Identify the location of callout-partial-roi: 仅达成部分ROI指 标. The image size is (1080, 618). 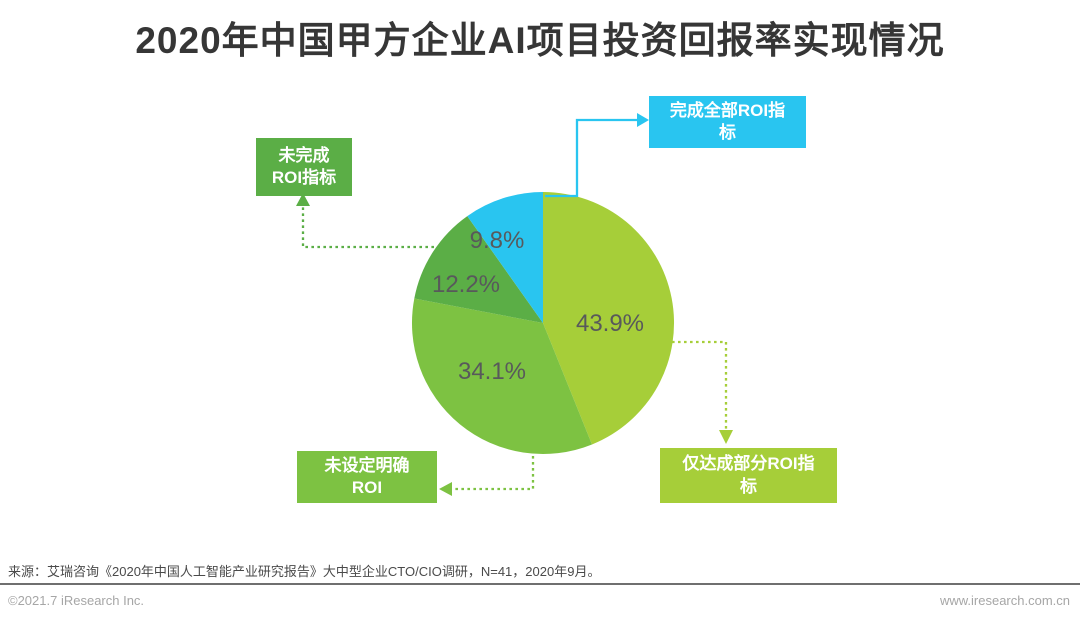
(748, 475).